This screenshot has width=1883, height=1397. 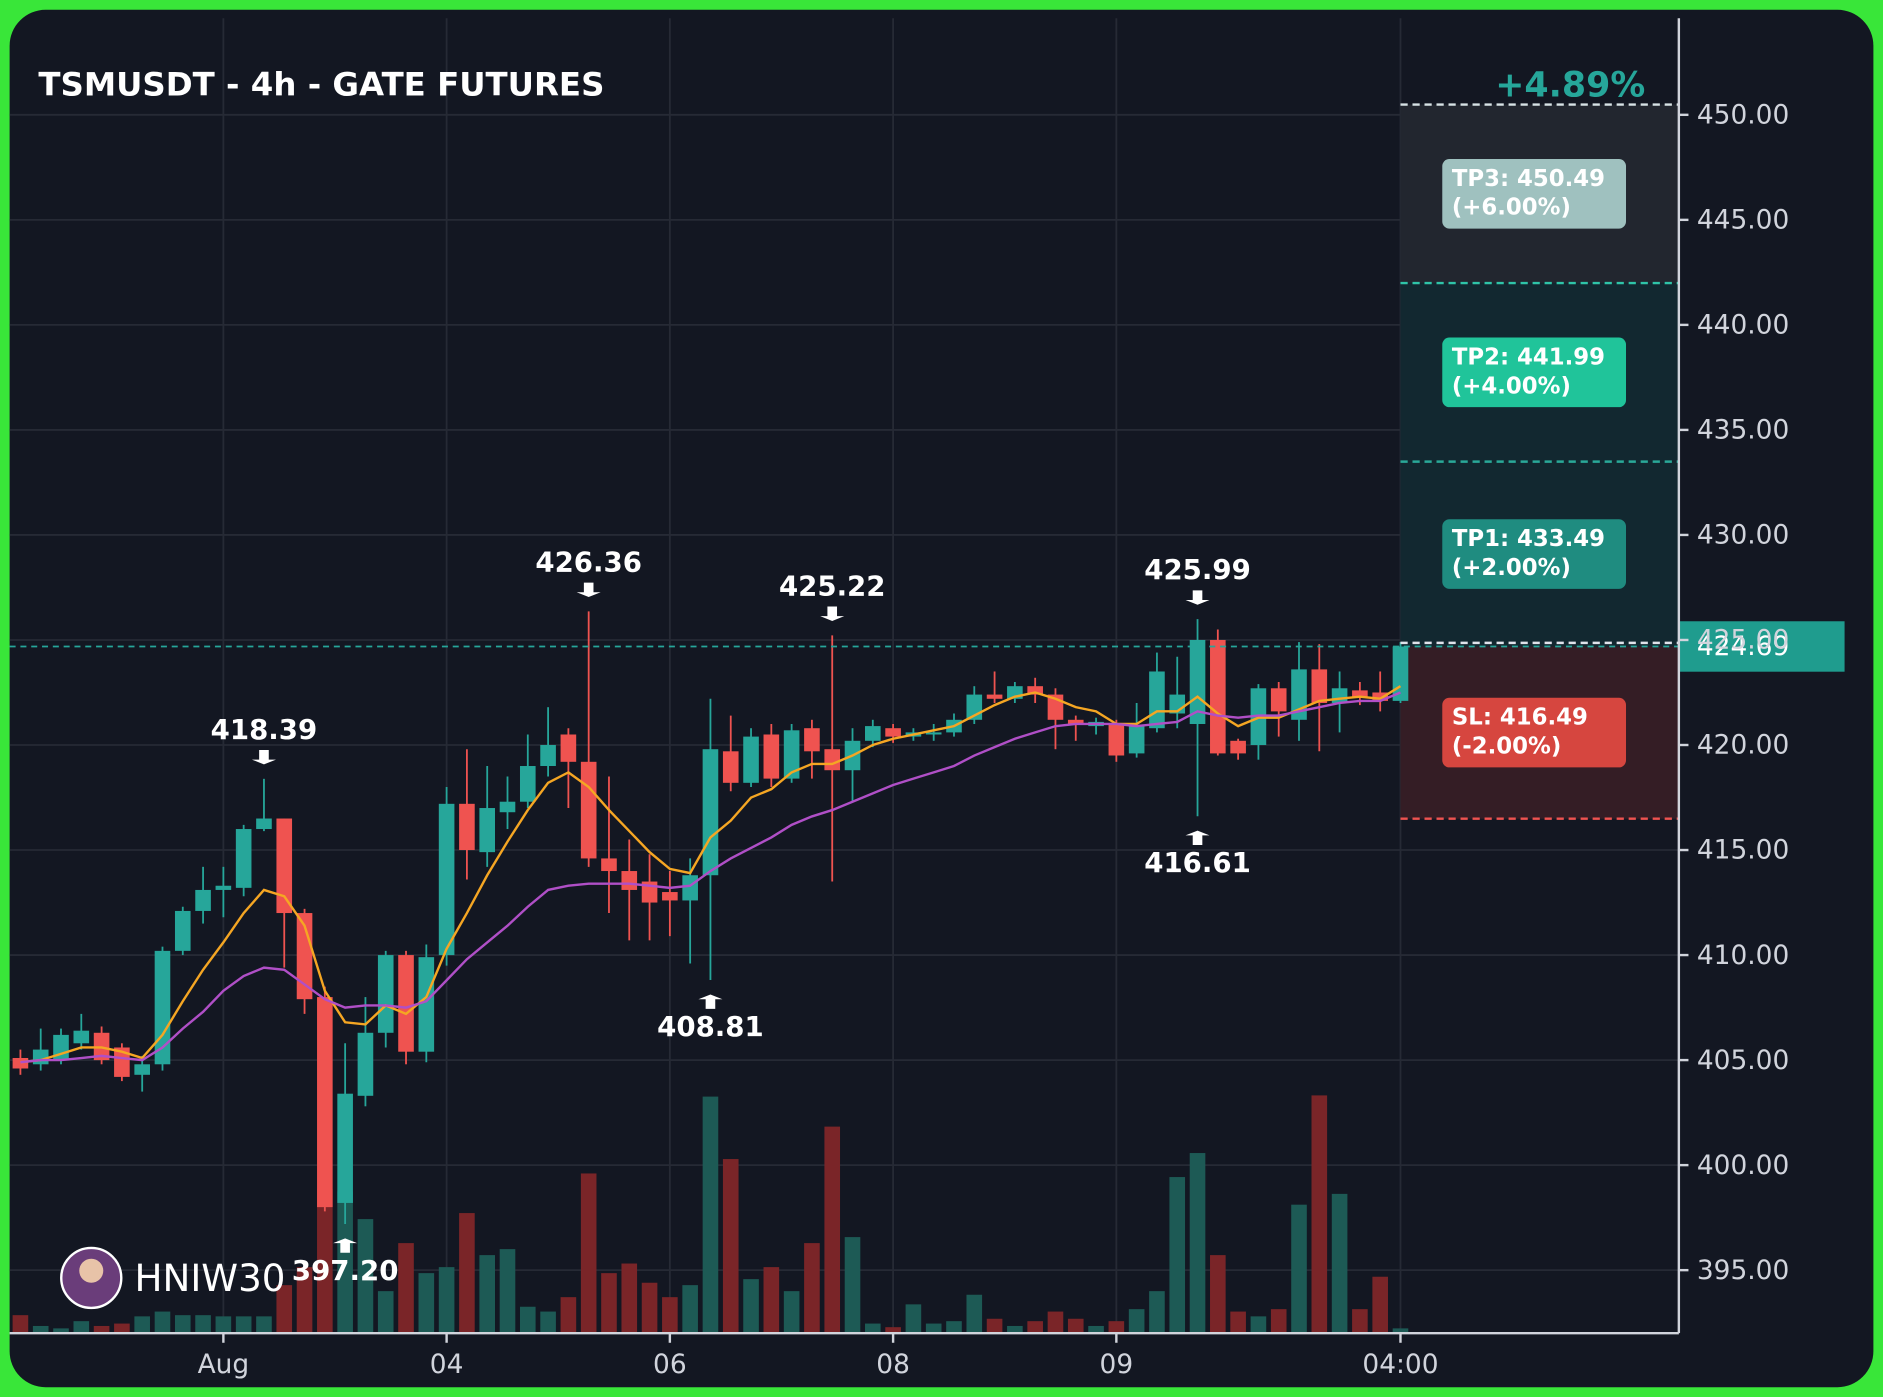 I want to click on marker-label: 397.20, so click(x=345, y=1270).